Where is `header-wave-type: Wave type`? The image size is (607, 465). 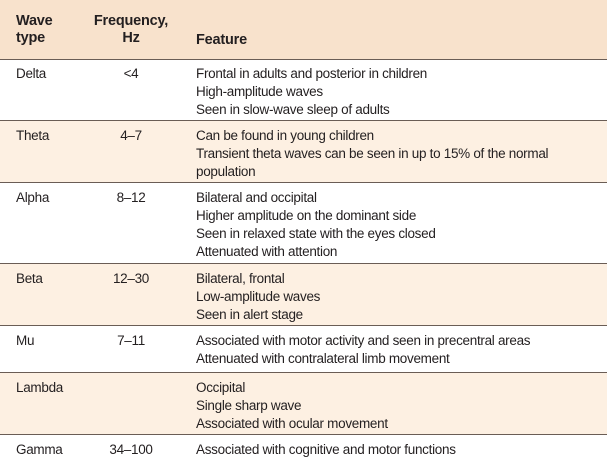 header-wave-type: Wave type is located at coordinates (34, 30).